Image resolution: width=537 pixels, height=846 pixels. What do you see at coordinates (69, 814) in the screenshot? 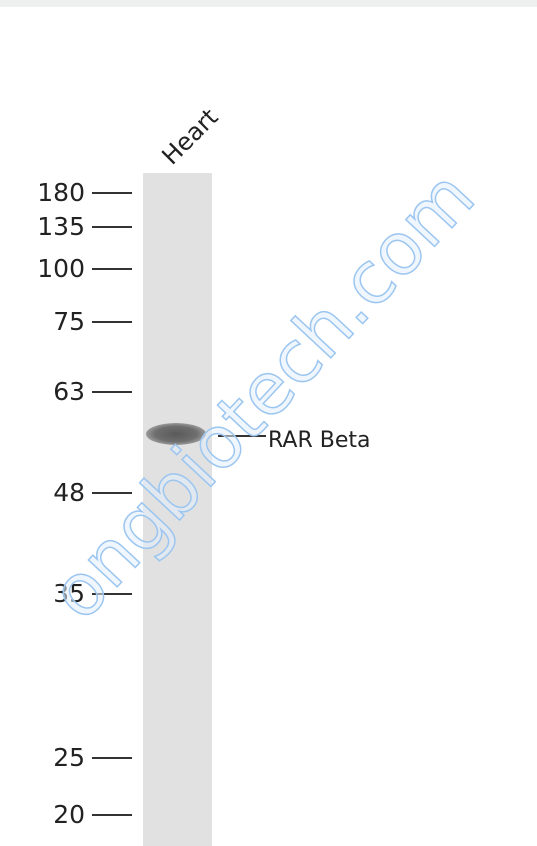
I see `marker-label: 20` at bounding box center [69, 814].